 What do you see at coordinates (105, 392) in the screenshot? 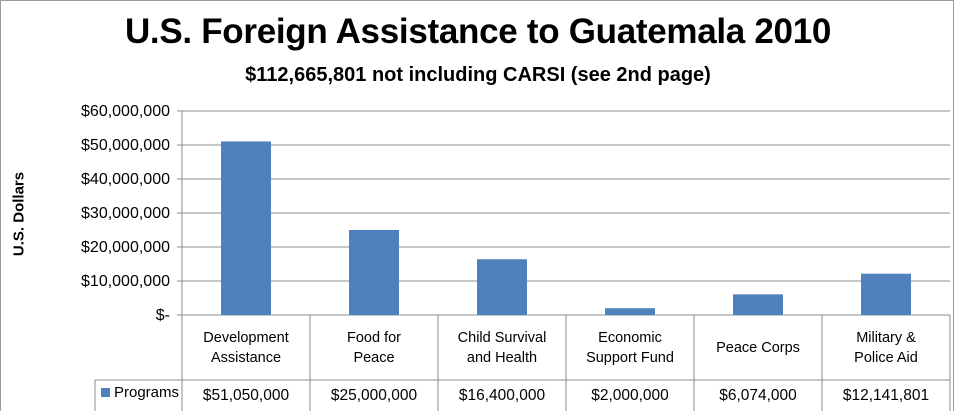
I see `legend-swatch` at bounding box center [105, 392].